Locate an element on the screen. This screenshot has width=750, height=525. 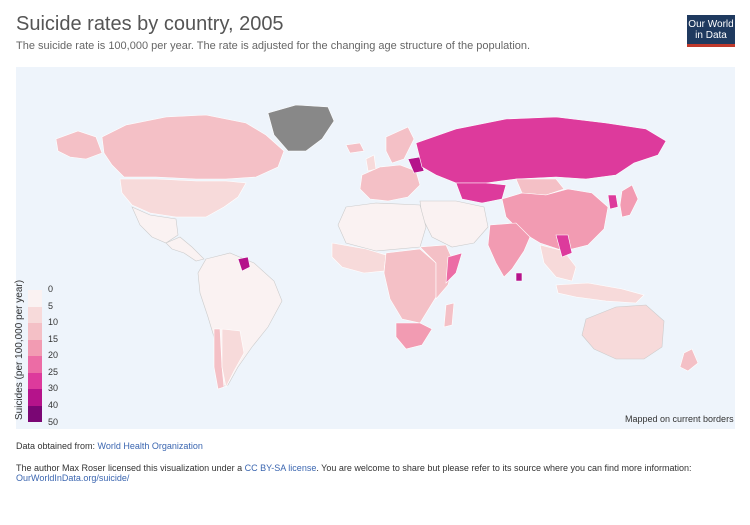
map-region-uk is located at coordinates (371, 163).